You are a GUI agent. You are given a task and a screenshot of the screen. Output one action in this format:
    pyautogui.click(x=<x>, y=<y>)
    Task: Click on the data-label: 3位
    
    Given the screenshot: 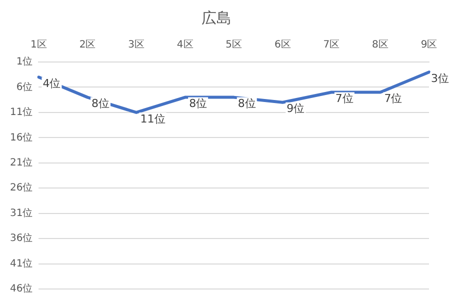 What is the action you would take?
    pyautogui.click(x=440, y=78)
    